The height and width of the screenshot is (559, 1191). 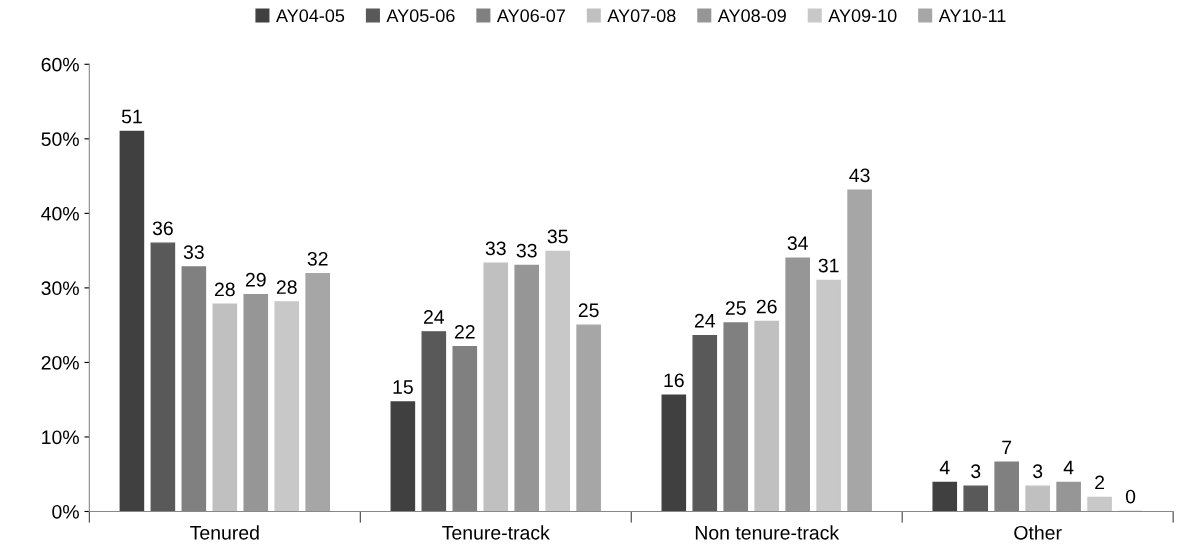 What do you see at coordinates (674, 380) in the screenshot?
I see `data-label: 16` at bounding box center [674, 380].